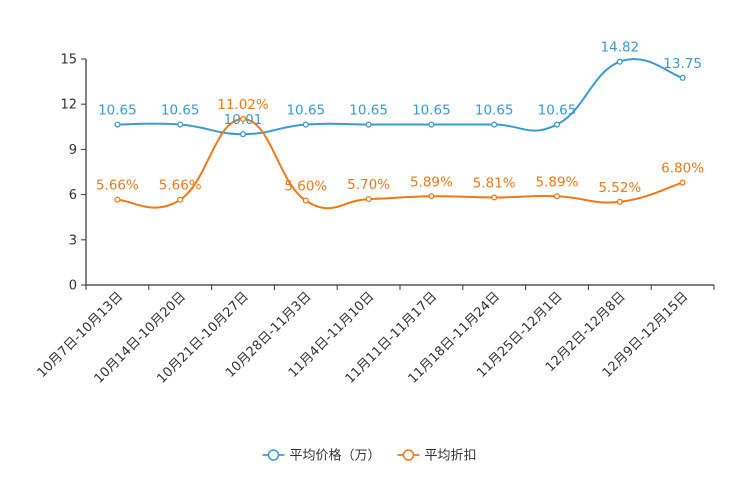 The height and width of the screenshot is (496, 744). Describe the element at coordinates (451, 456) in the screenshot. I see `legend-label: 平均折扣` at that location.